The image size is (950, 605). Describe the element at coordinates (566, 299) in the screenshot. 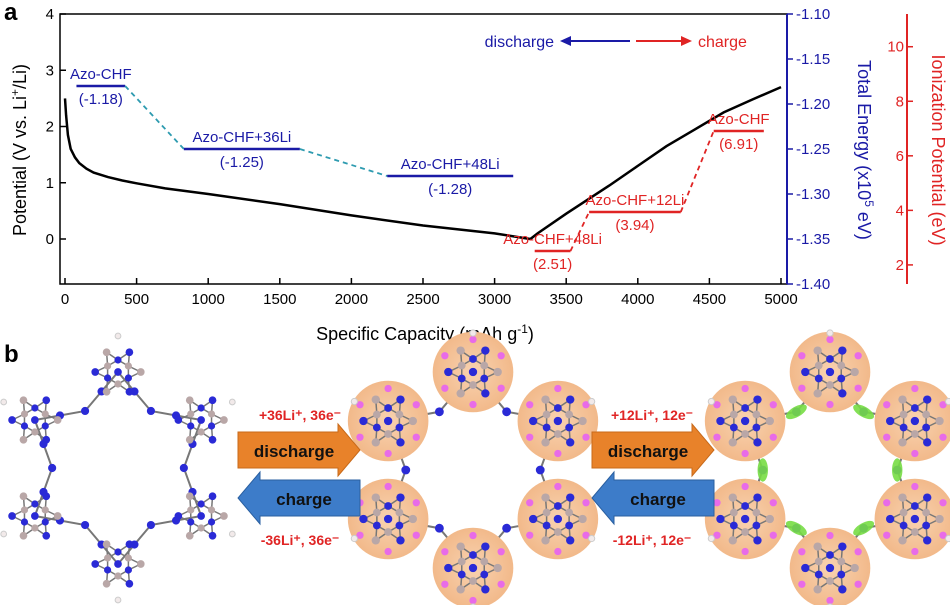

I see `x-tick-label: 3500` at that location.